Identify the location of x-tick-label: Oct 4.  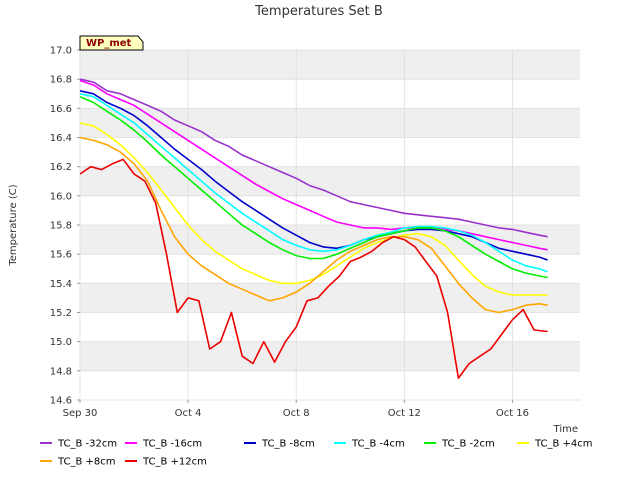
(188, 413).